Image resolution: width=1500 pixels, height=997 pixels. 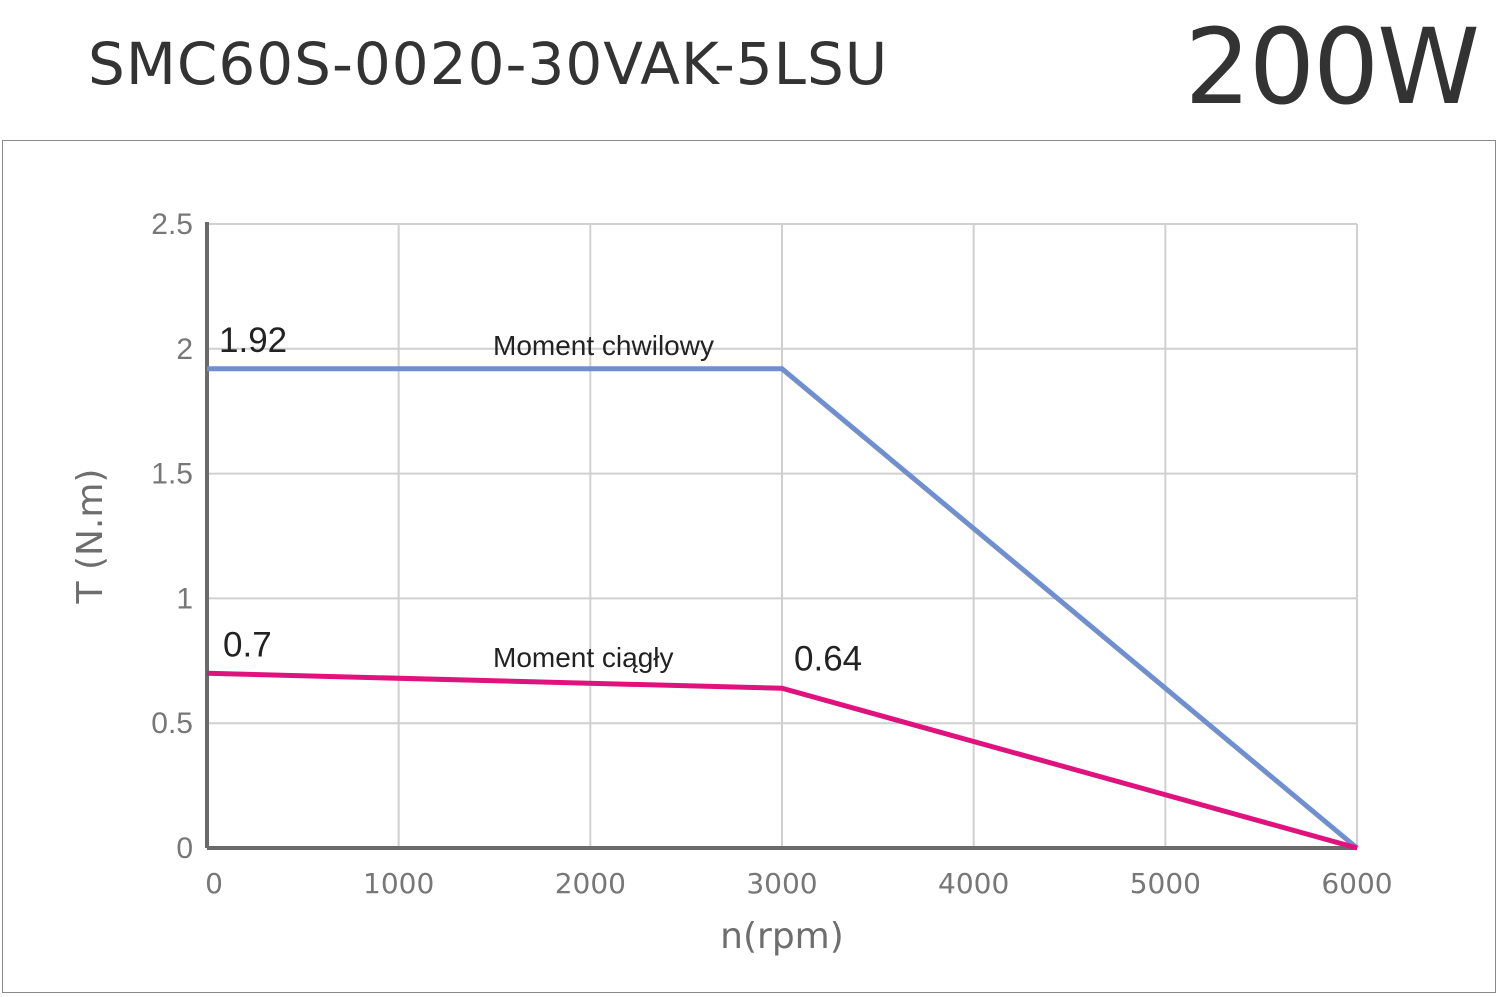 I want to click on y-axis-title: T (N.m), so click(x=90, y=537).